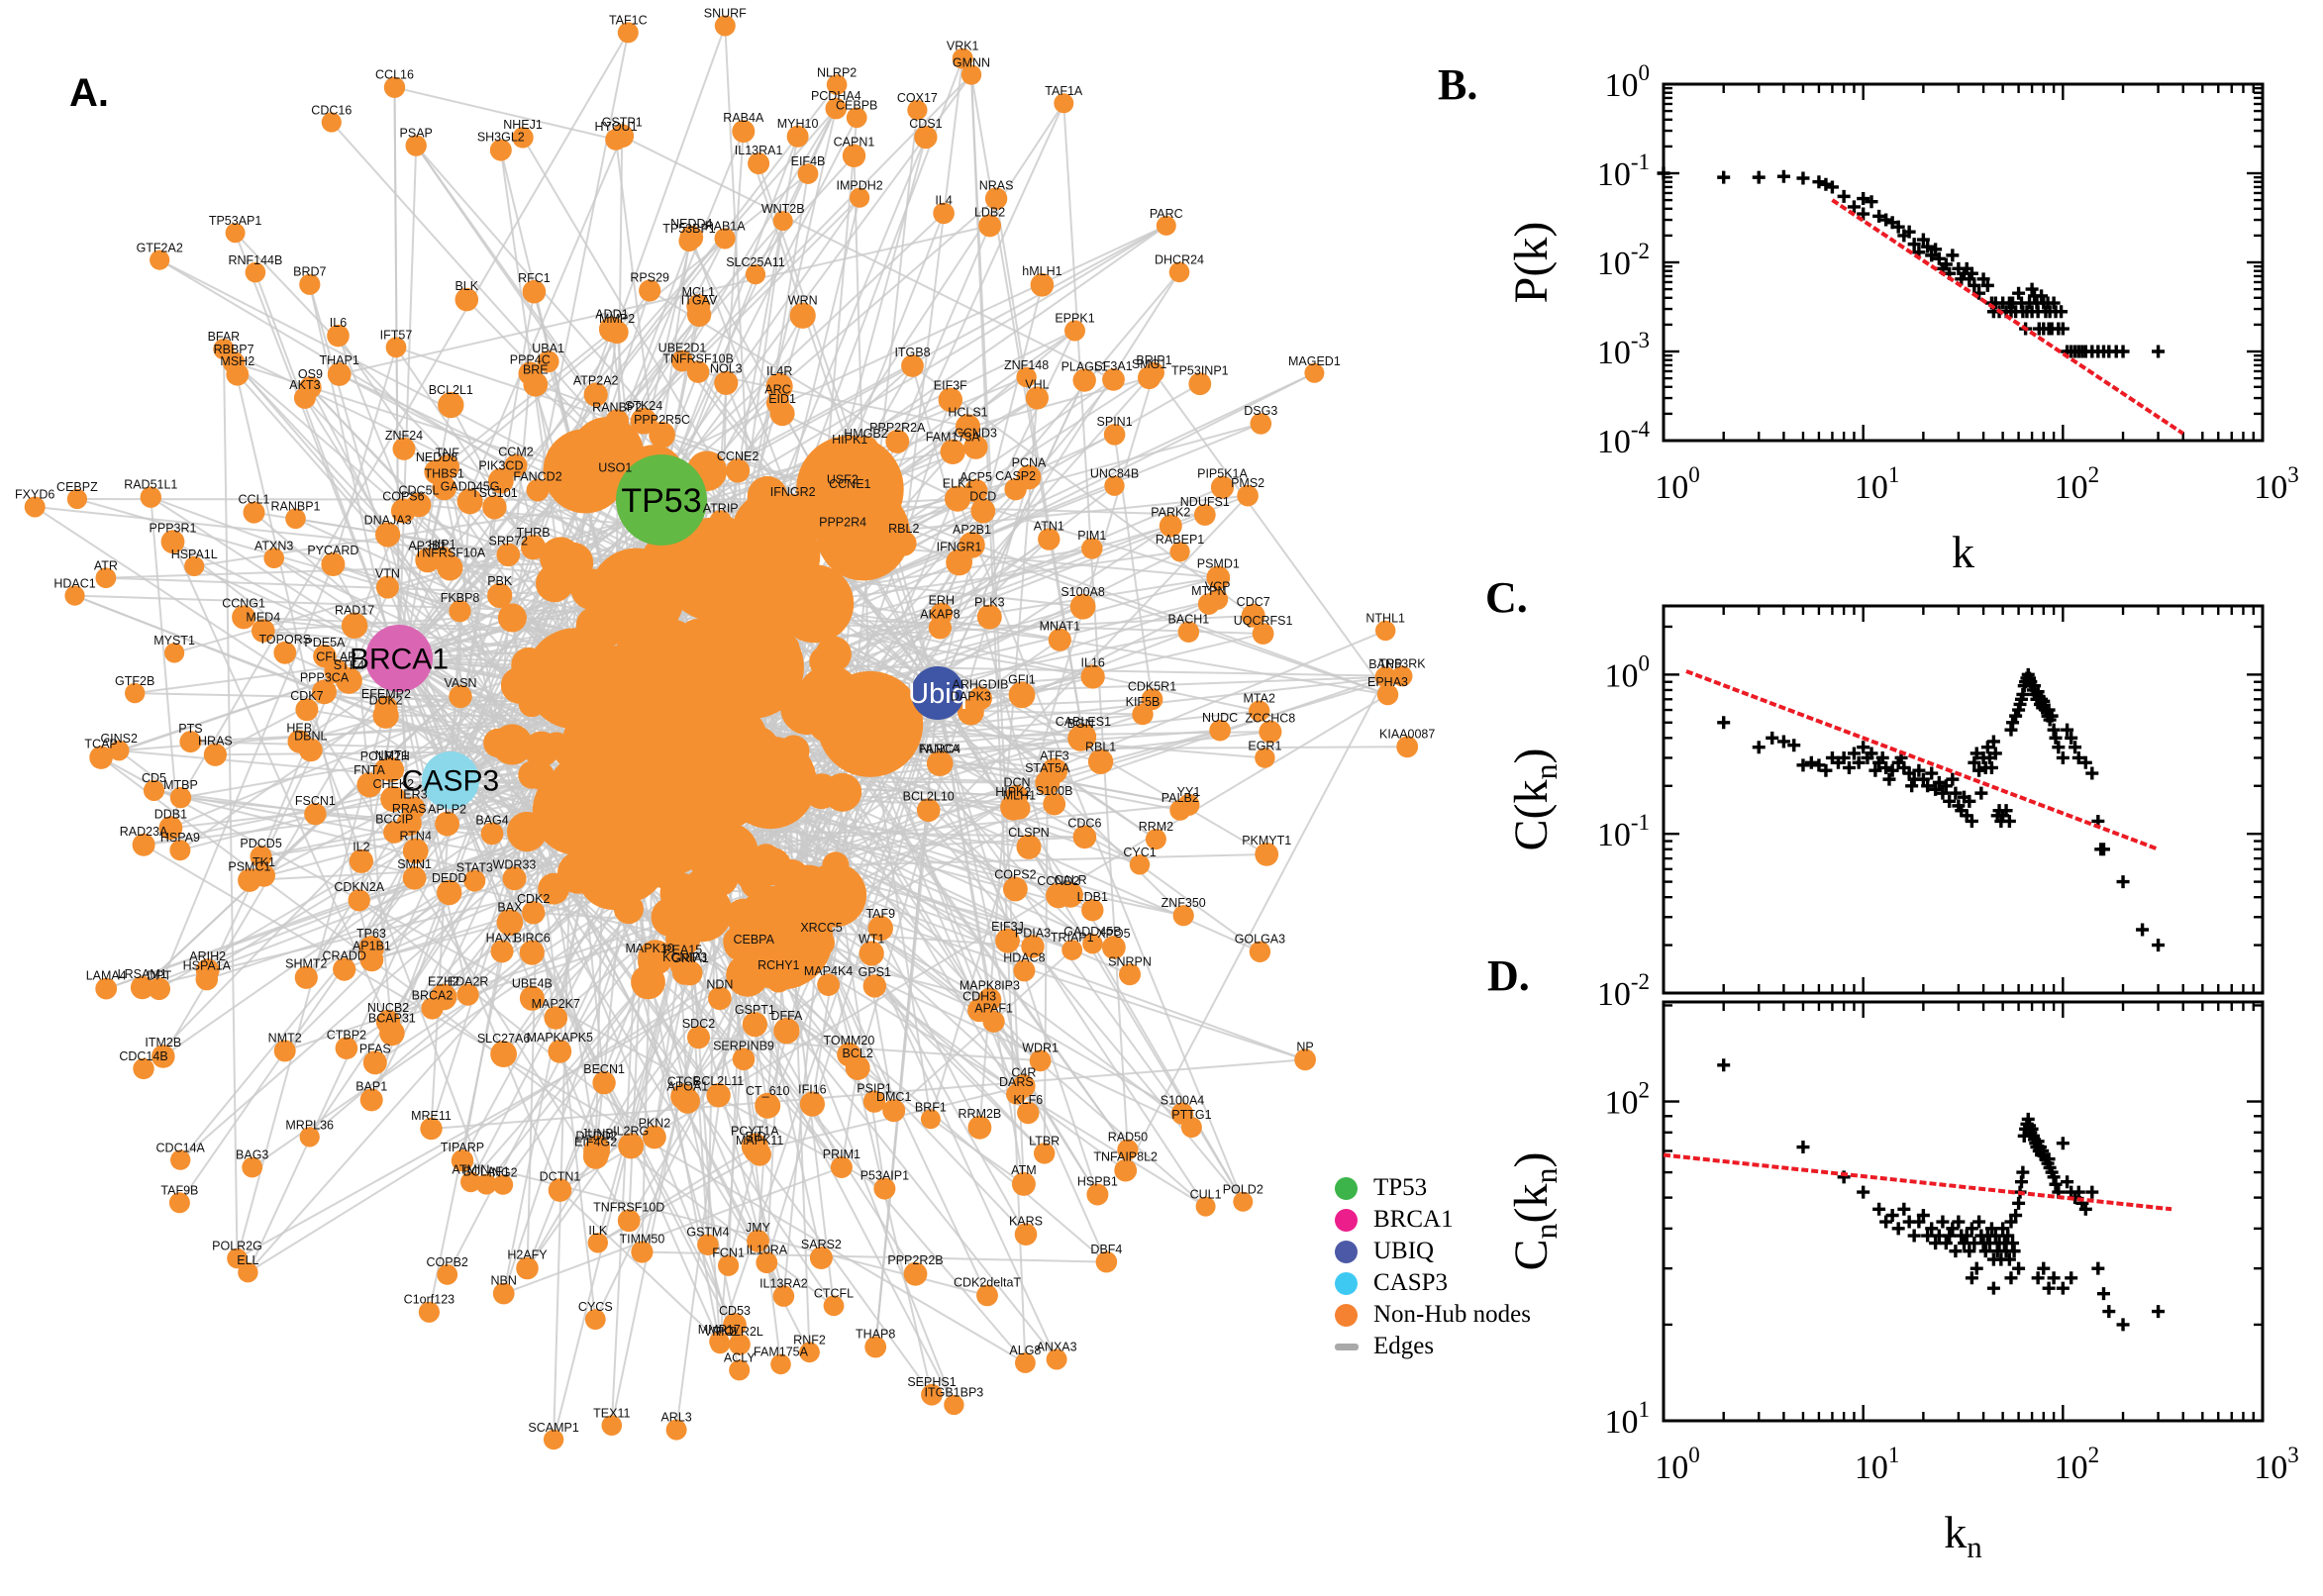 This screenshot has width=2323, height=1596. Describe the element at coordinates (912, 352) in the screenshot. I see `gene-label: ITGB8` at that location.